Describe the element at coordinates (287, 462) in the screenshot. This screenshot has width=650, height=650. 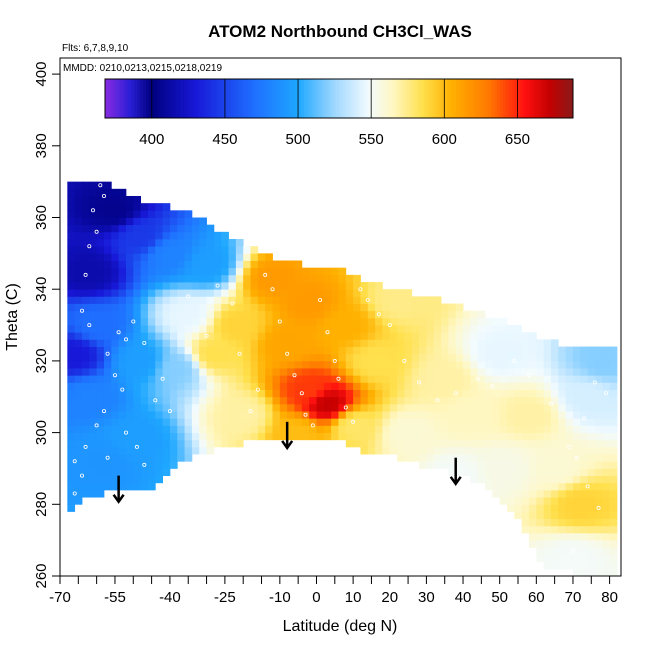
I see `arrows` at that location.